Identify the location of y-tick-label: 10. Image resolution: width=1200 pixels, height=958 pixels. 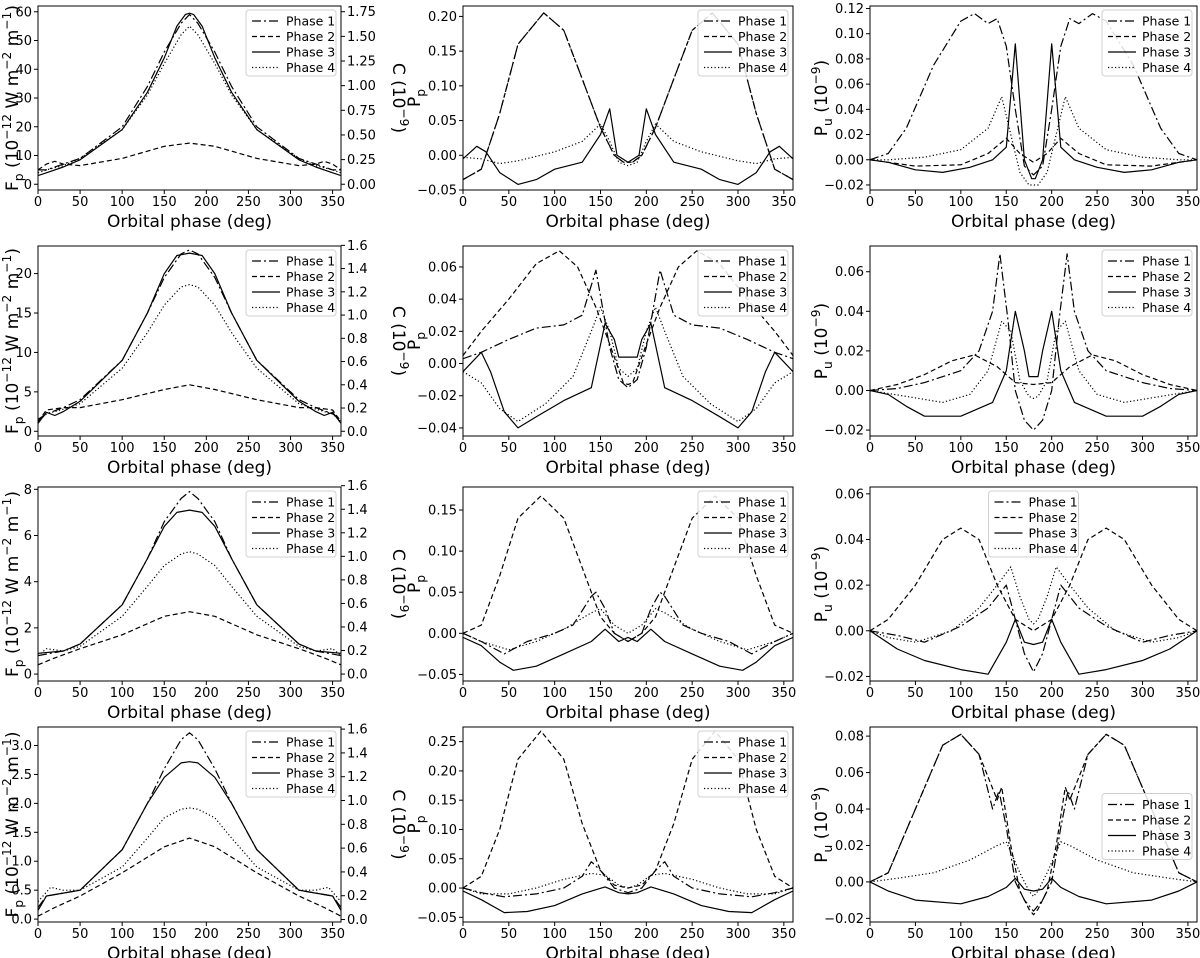
(23, 353).